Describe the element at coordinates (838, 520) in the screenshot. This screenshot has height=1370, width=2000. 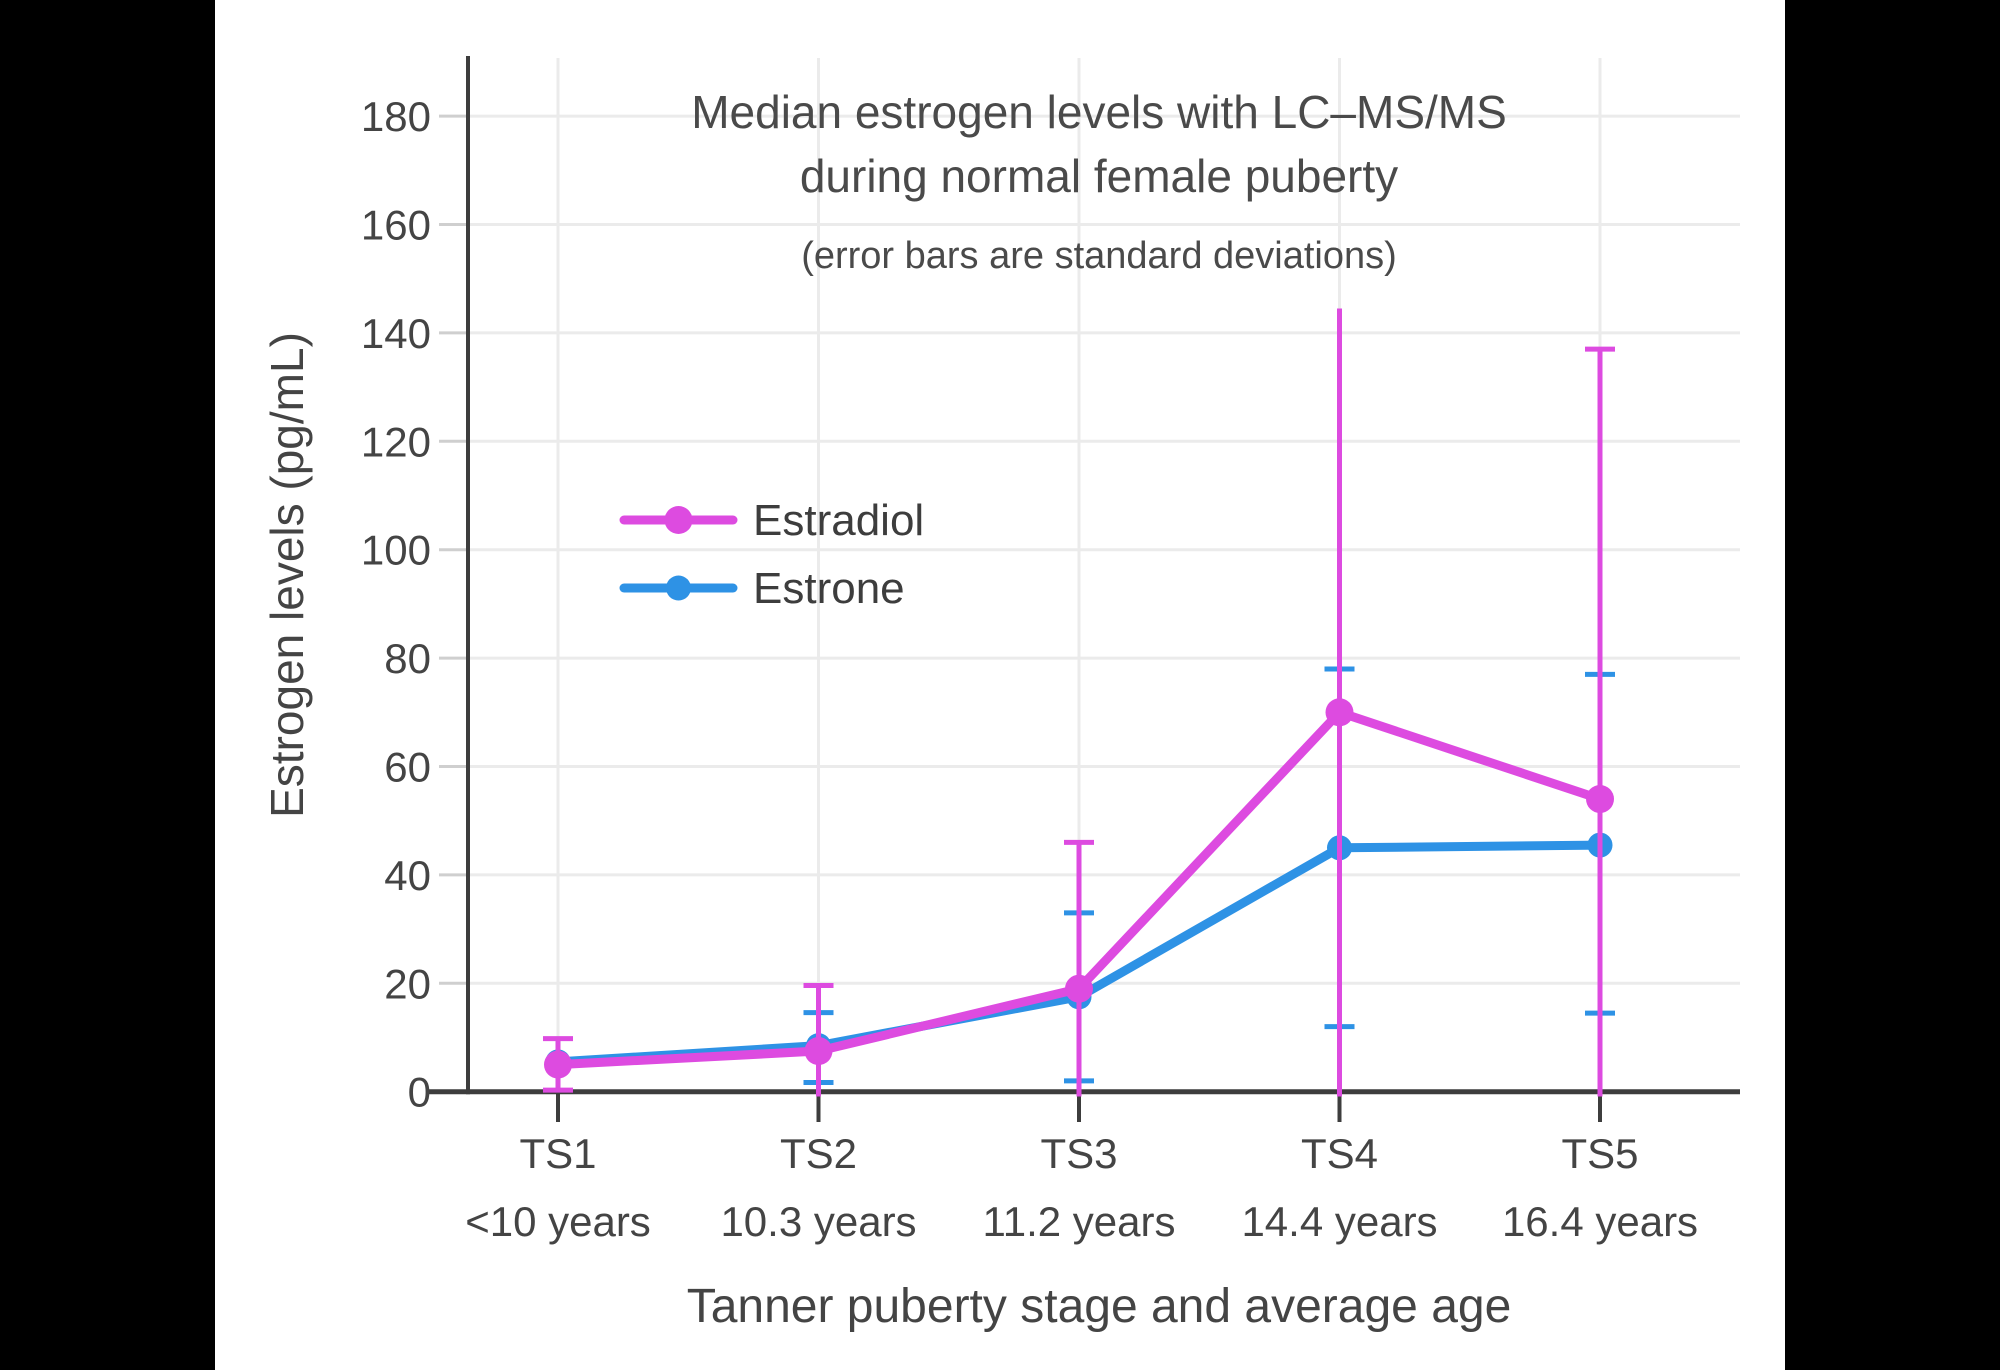
I see `legend-label: Estradiol` at that location.